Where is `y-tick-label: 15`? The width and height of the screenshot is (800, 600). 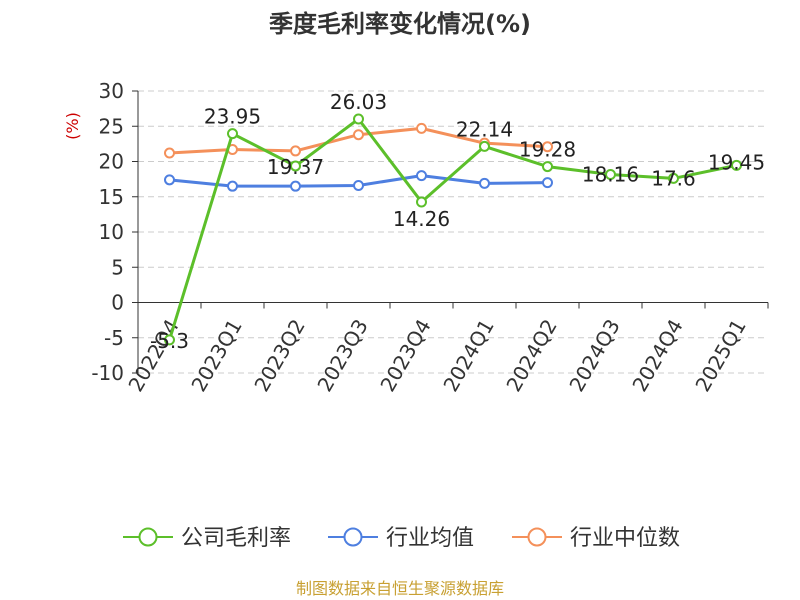
y-tick-label: 15 is located at coordinates (111, 197).